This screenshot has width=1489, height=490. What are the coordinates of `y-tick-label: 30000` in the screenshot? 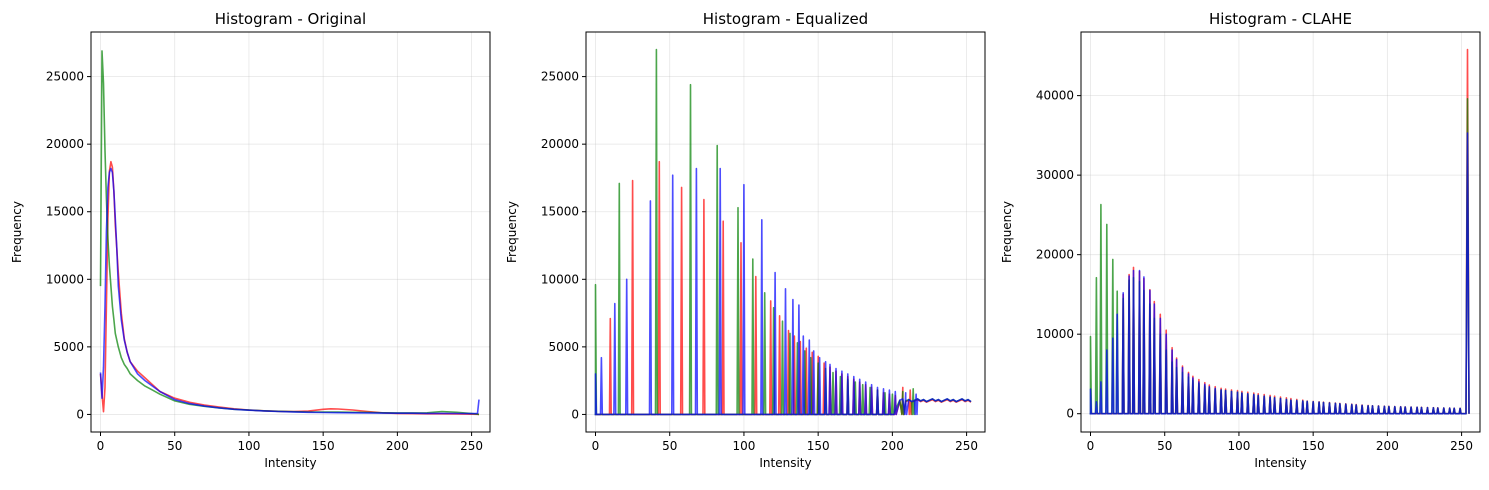 It's located at (1055, 175).